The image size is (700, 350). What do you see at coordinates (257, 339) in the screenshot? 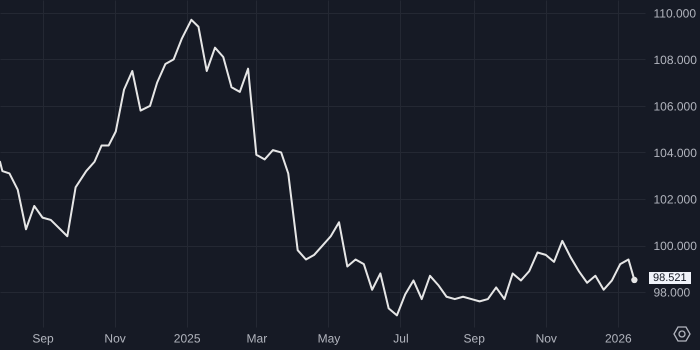
I see `x-tick-label: Mar` at bounding box center [257, 339].